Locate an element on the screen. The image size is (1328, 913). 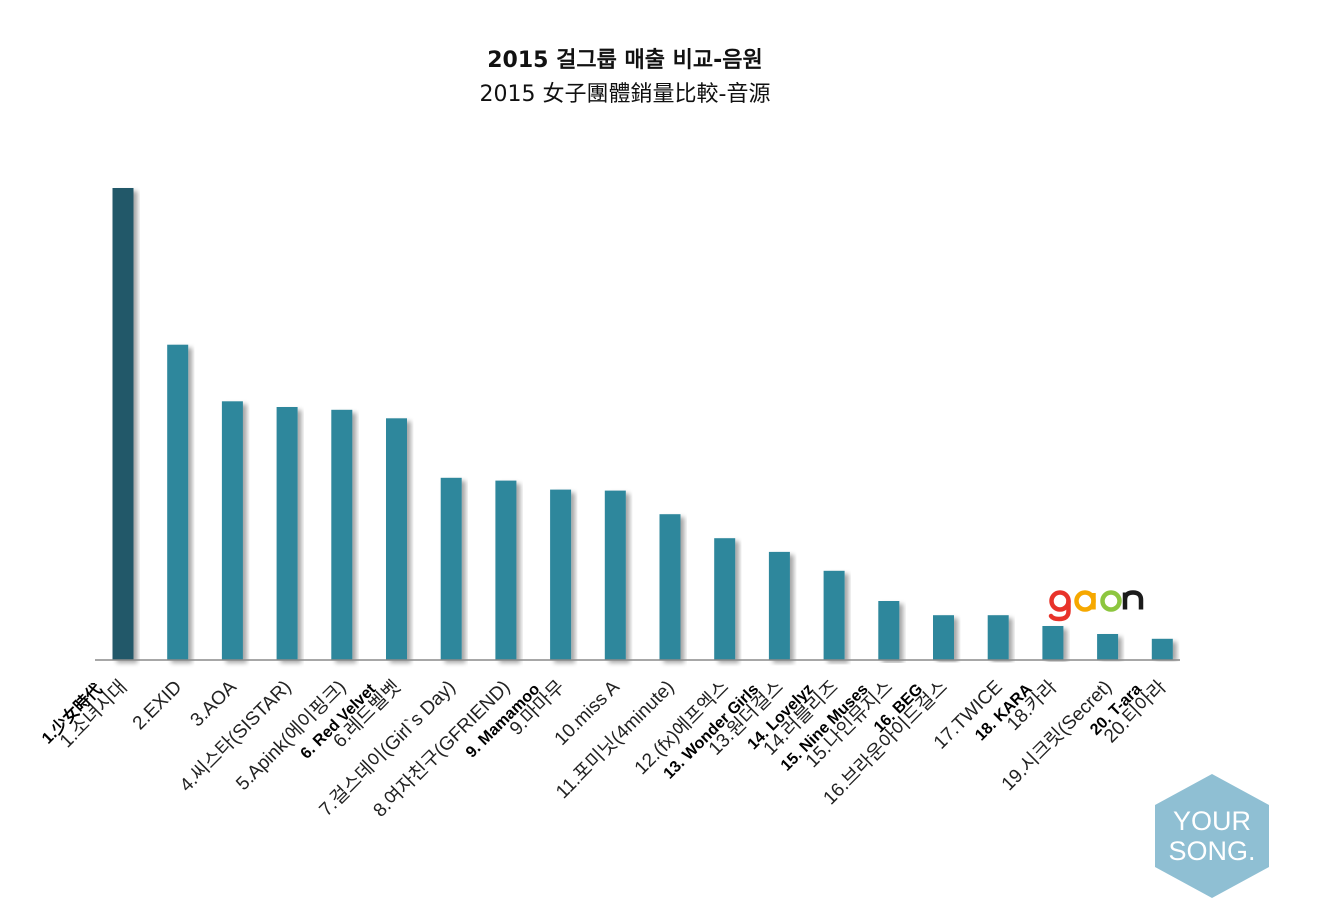
yoursong-badge: YOUR SONG. is located at coordinates (1212, 836).